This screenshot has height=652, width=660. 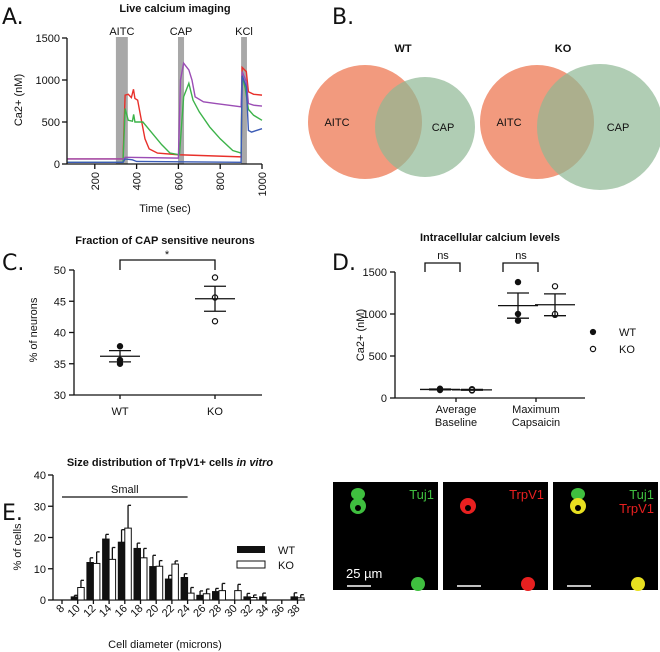 What do you see at coordinates (563, 49) in the screenshot?
I see `venn-title: KO` at bounding box center [563, 49].